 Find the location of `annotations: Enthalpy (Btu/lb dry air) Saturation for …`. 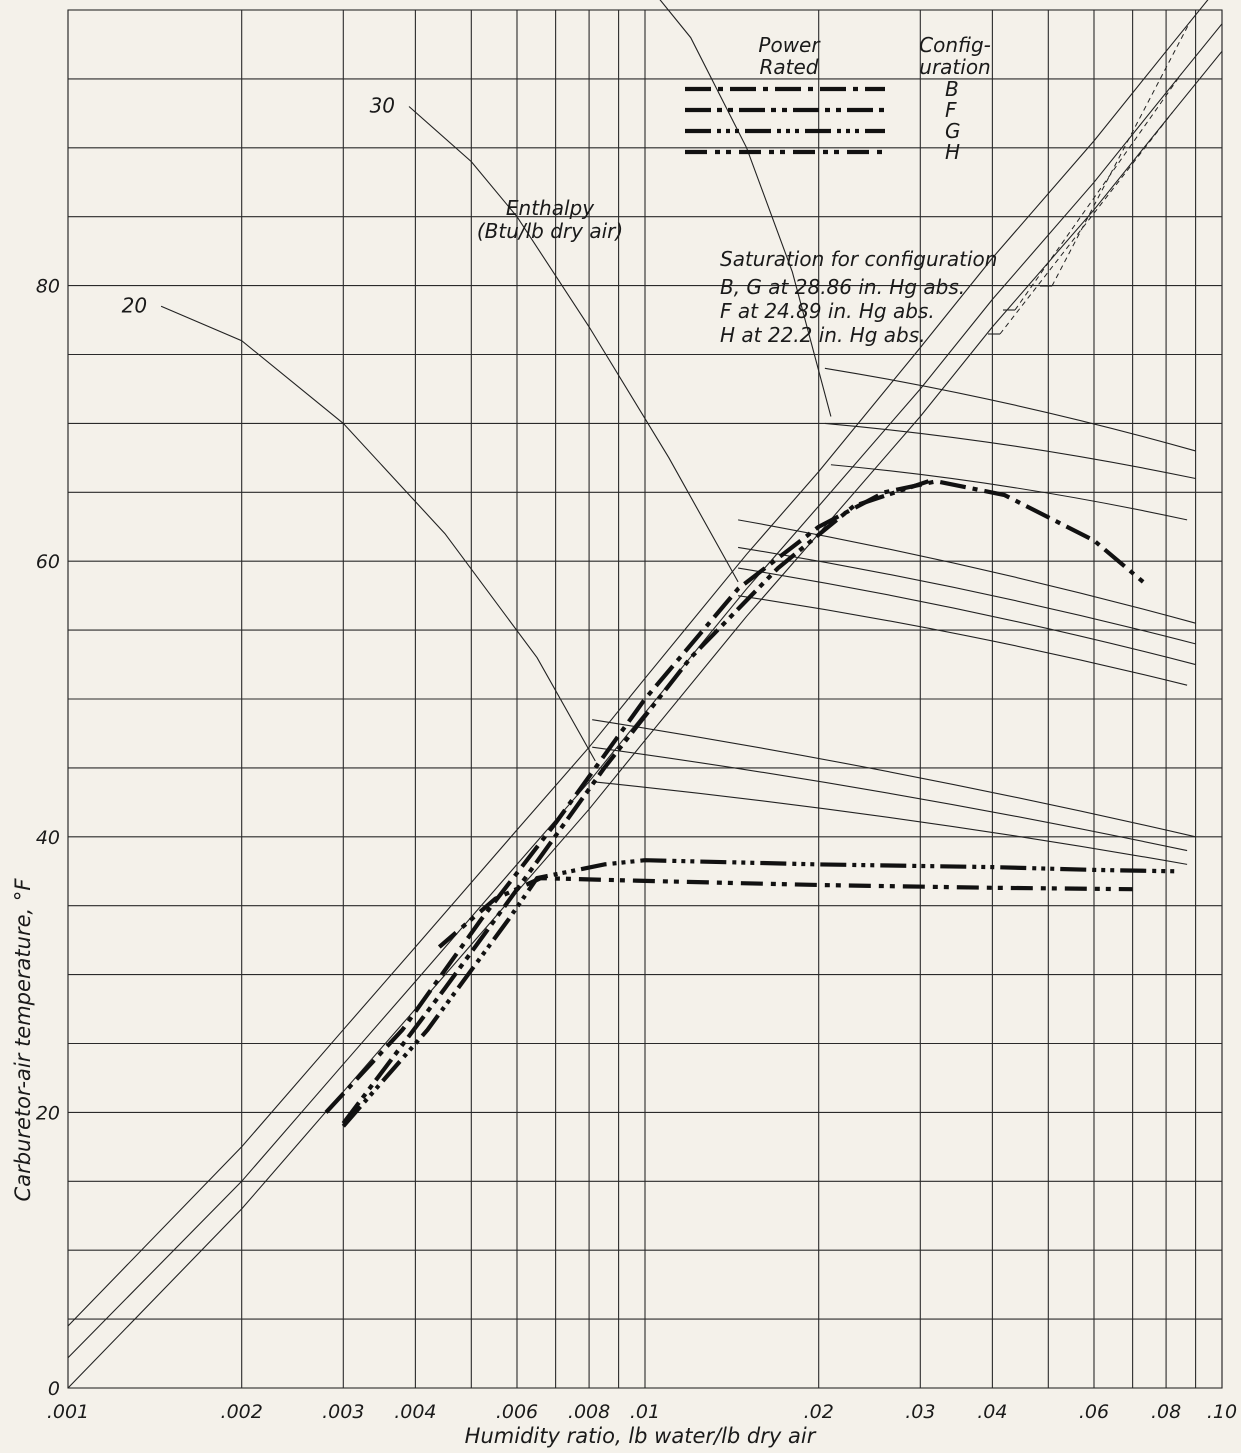

annotations: Enthalpy (Btu/lb dry air) Saturation for … is located at coordinates (834, 184).